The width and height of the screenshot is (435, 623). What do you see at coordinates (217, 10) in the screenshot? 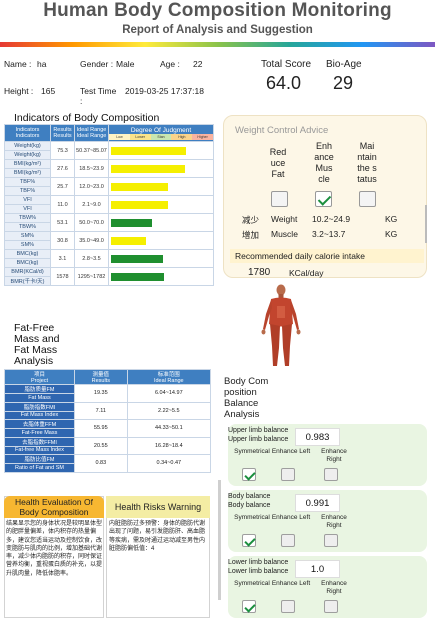
I see `report-title: Human Body Composition Monitoring` at bounding box center [217, 10].